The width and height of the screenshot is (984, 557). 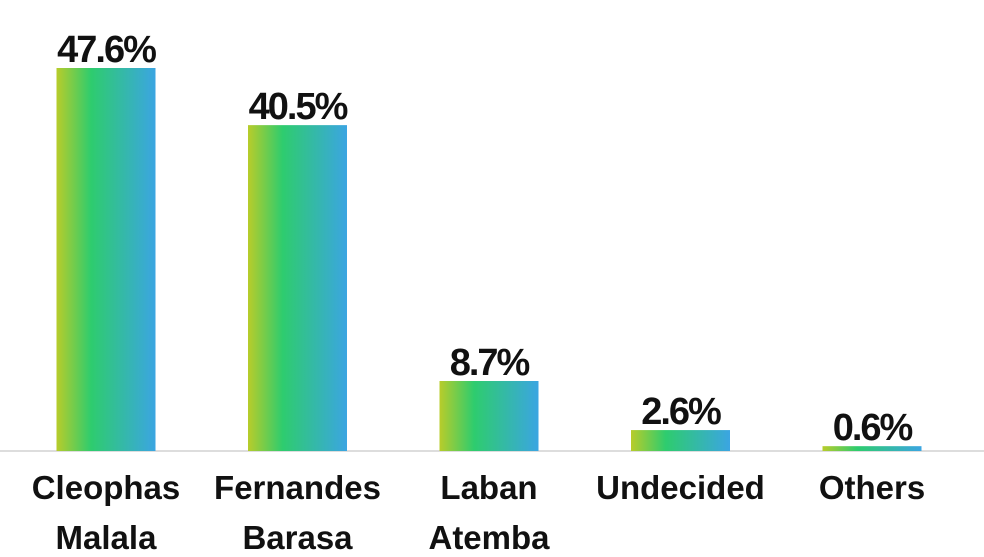 I want to click on category-line: Undecided, so click(x=680, y=487).